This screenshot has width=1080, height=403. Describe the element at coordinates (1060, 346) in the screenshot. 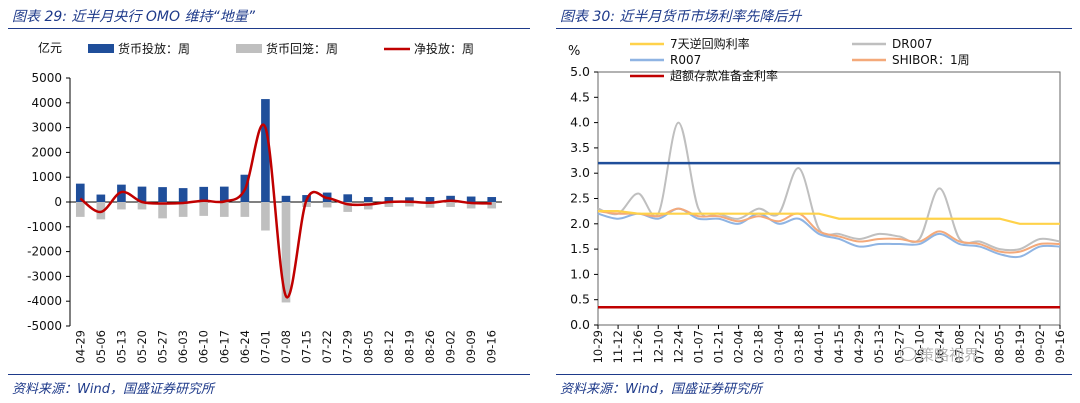

I see `x-tick-label: 09-16` at that location.